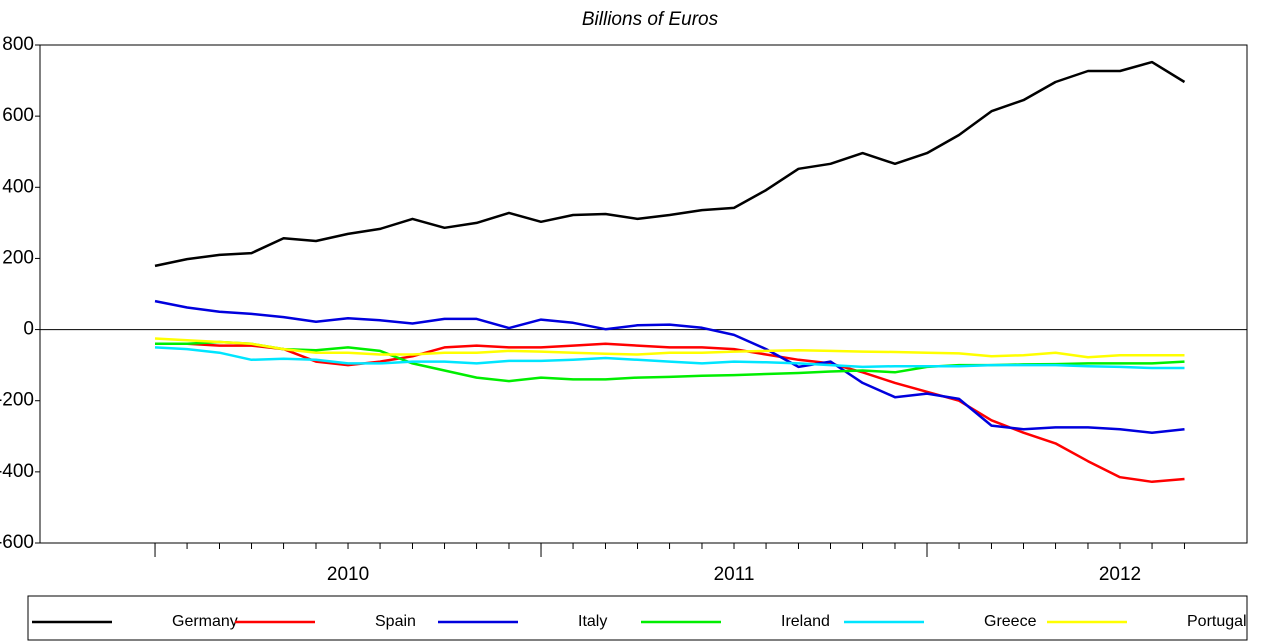 This screenshot has height=643, width=1263. What do you see at coordinates (28, 329) in the screenshot?
I see `y-tick-label: 0` at bounding box center [28, 329].